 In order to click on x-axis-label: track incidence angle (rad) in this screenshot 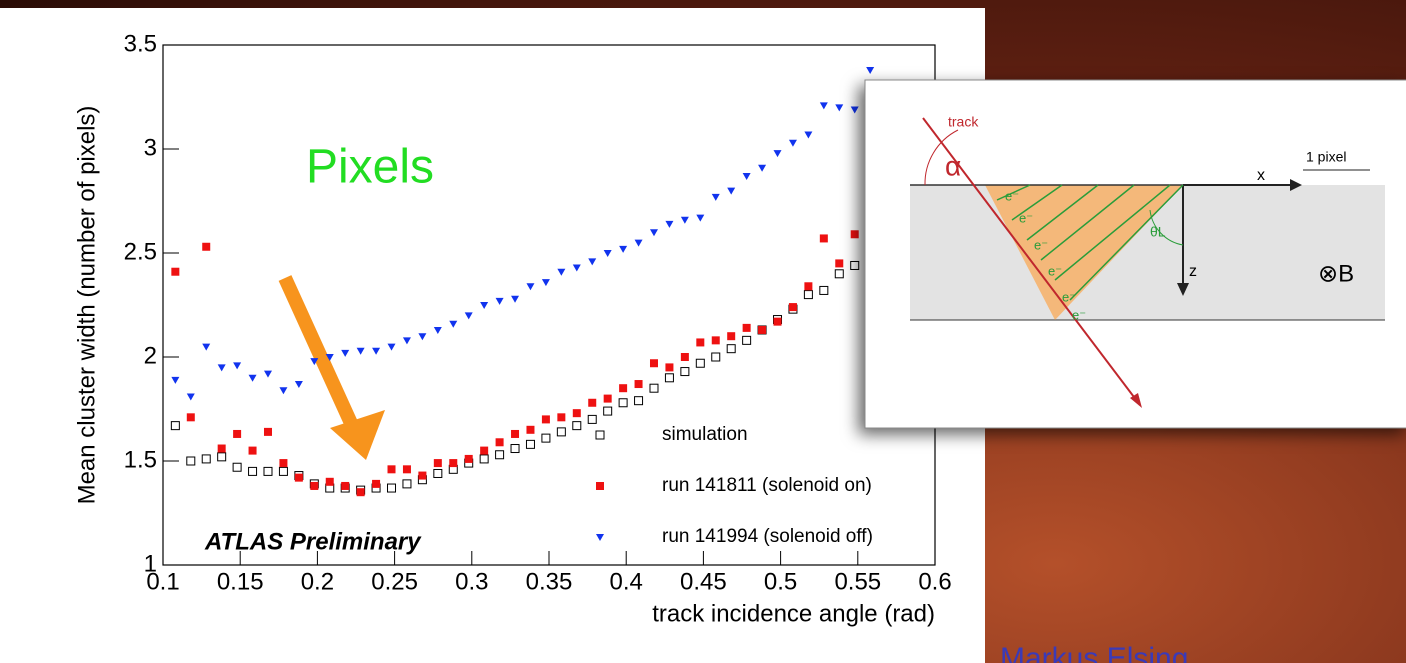, I will do `click(793, 613)`.